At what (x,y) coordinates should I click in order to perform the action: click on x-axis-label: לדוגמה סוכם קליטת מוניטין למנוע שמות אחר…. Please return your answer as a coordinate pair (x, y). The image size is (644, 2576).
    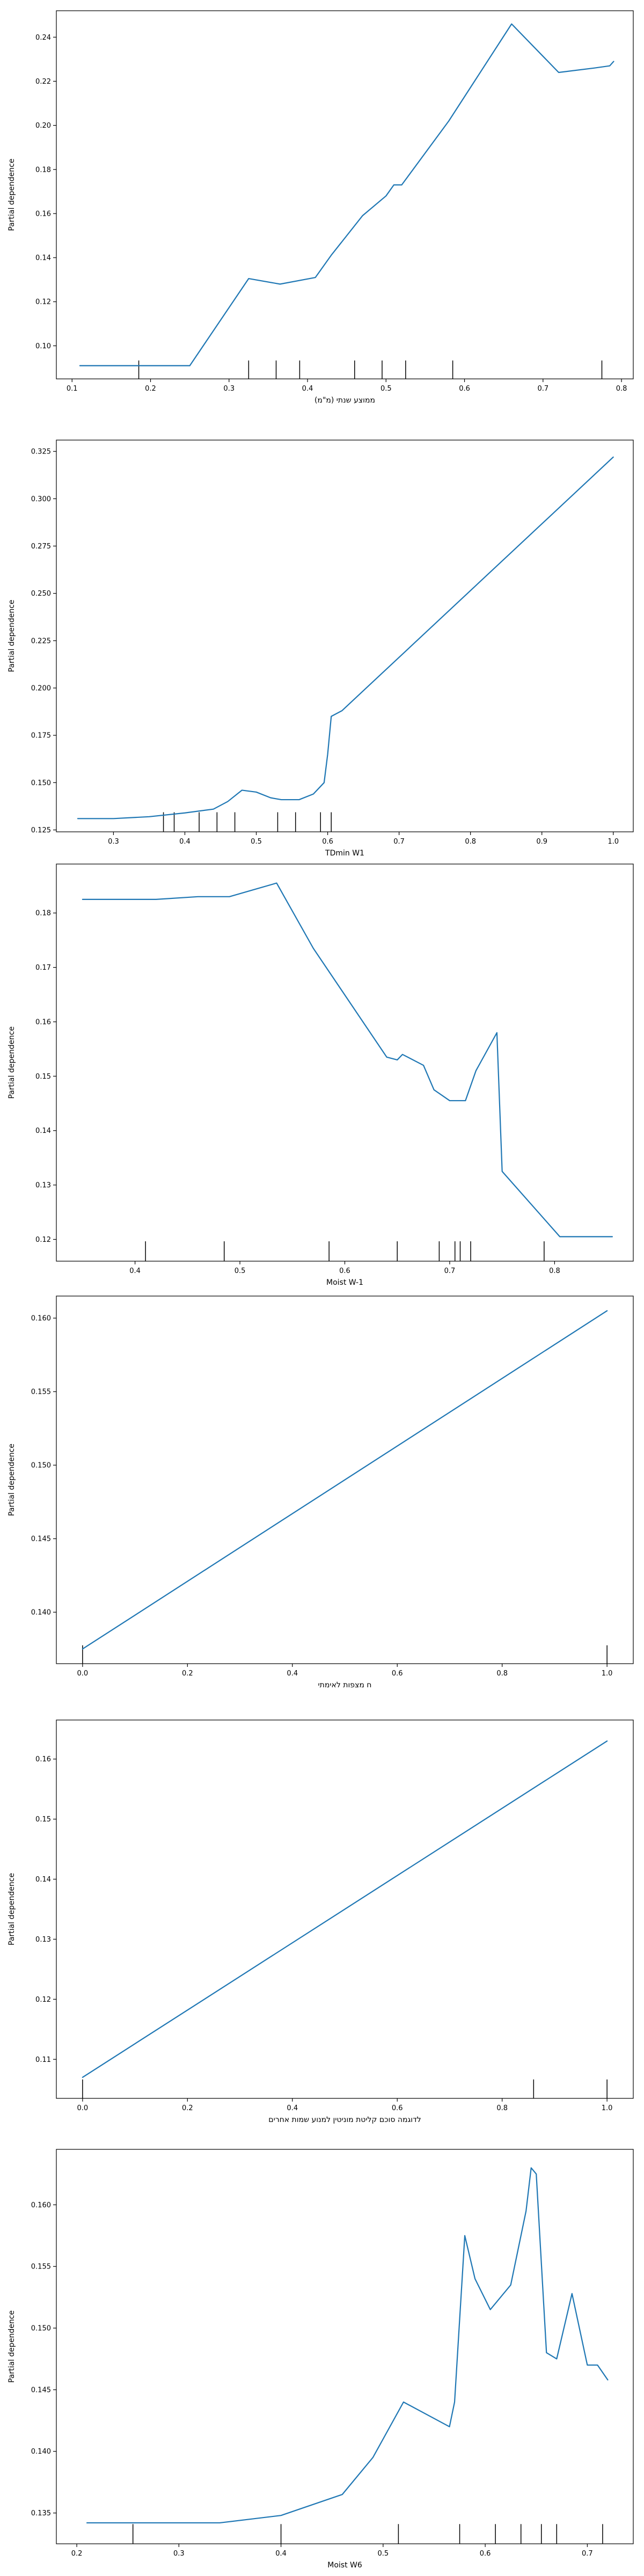
    Looking at the image, I should click on (344, 2120).